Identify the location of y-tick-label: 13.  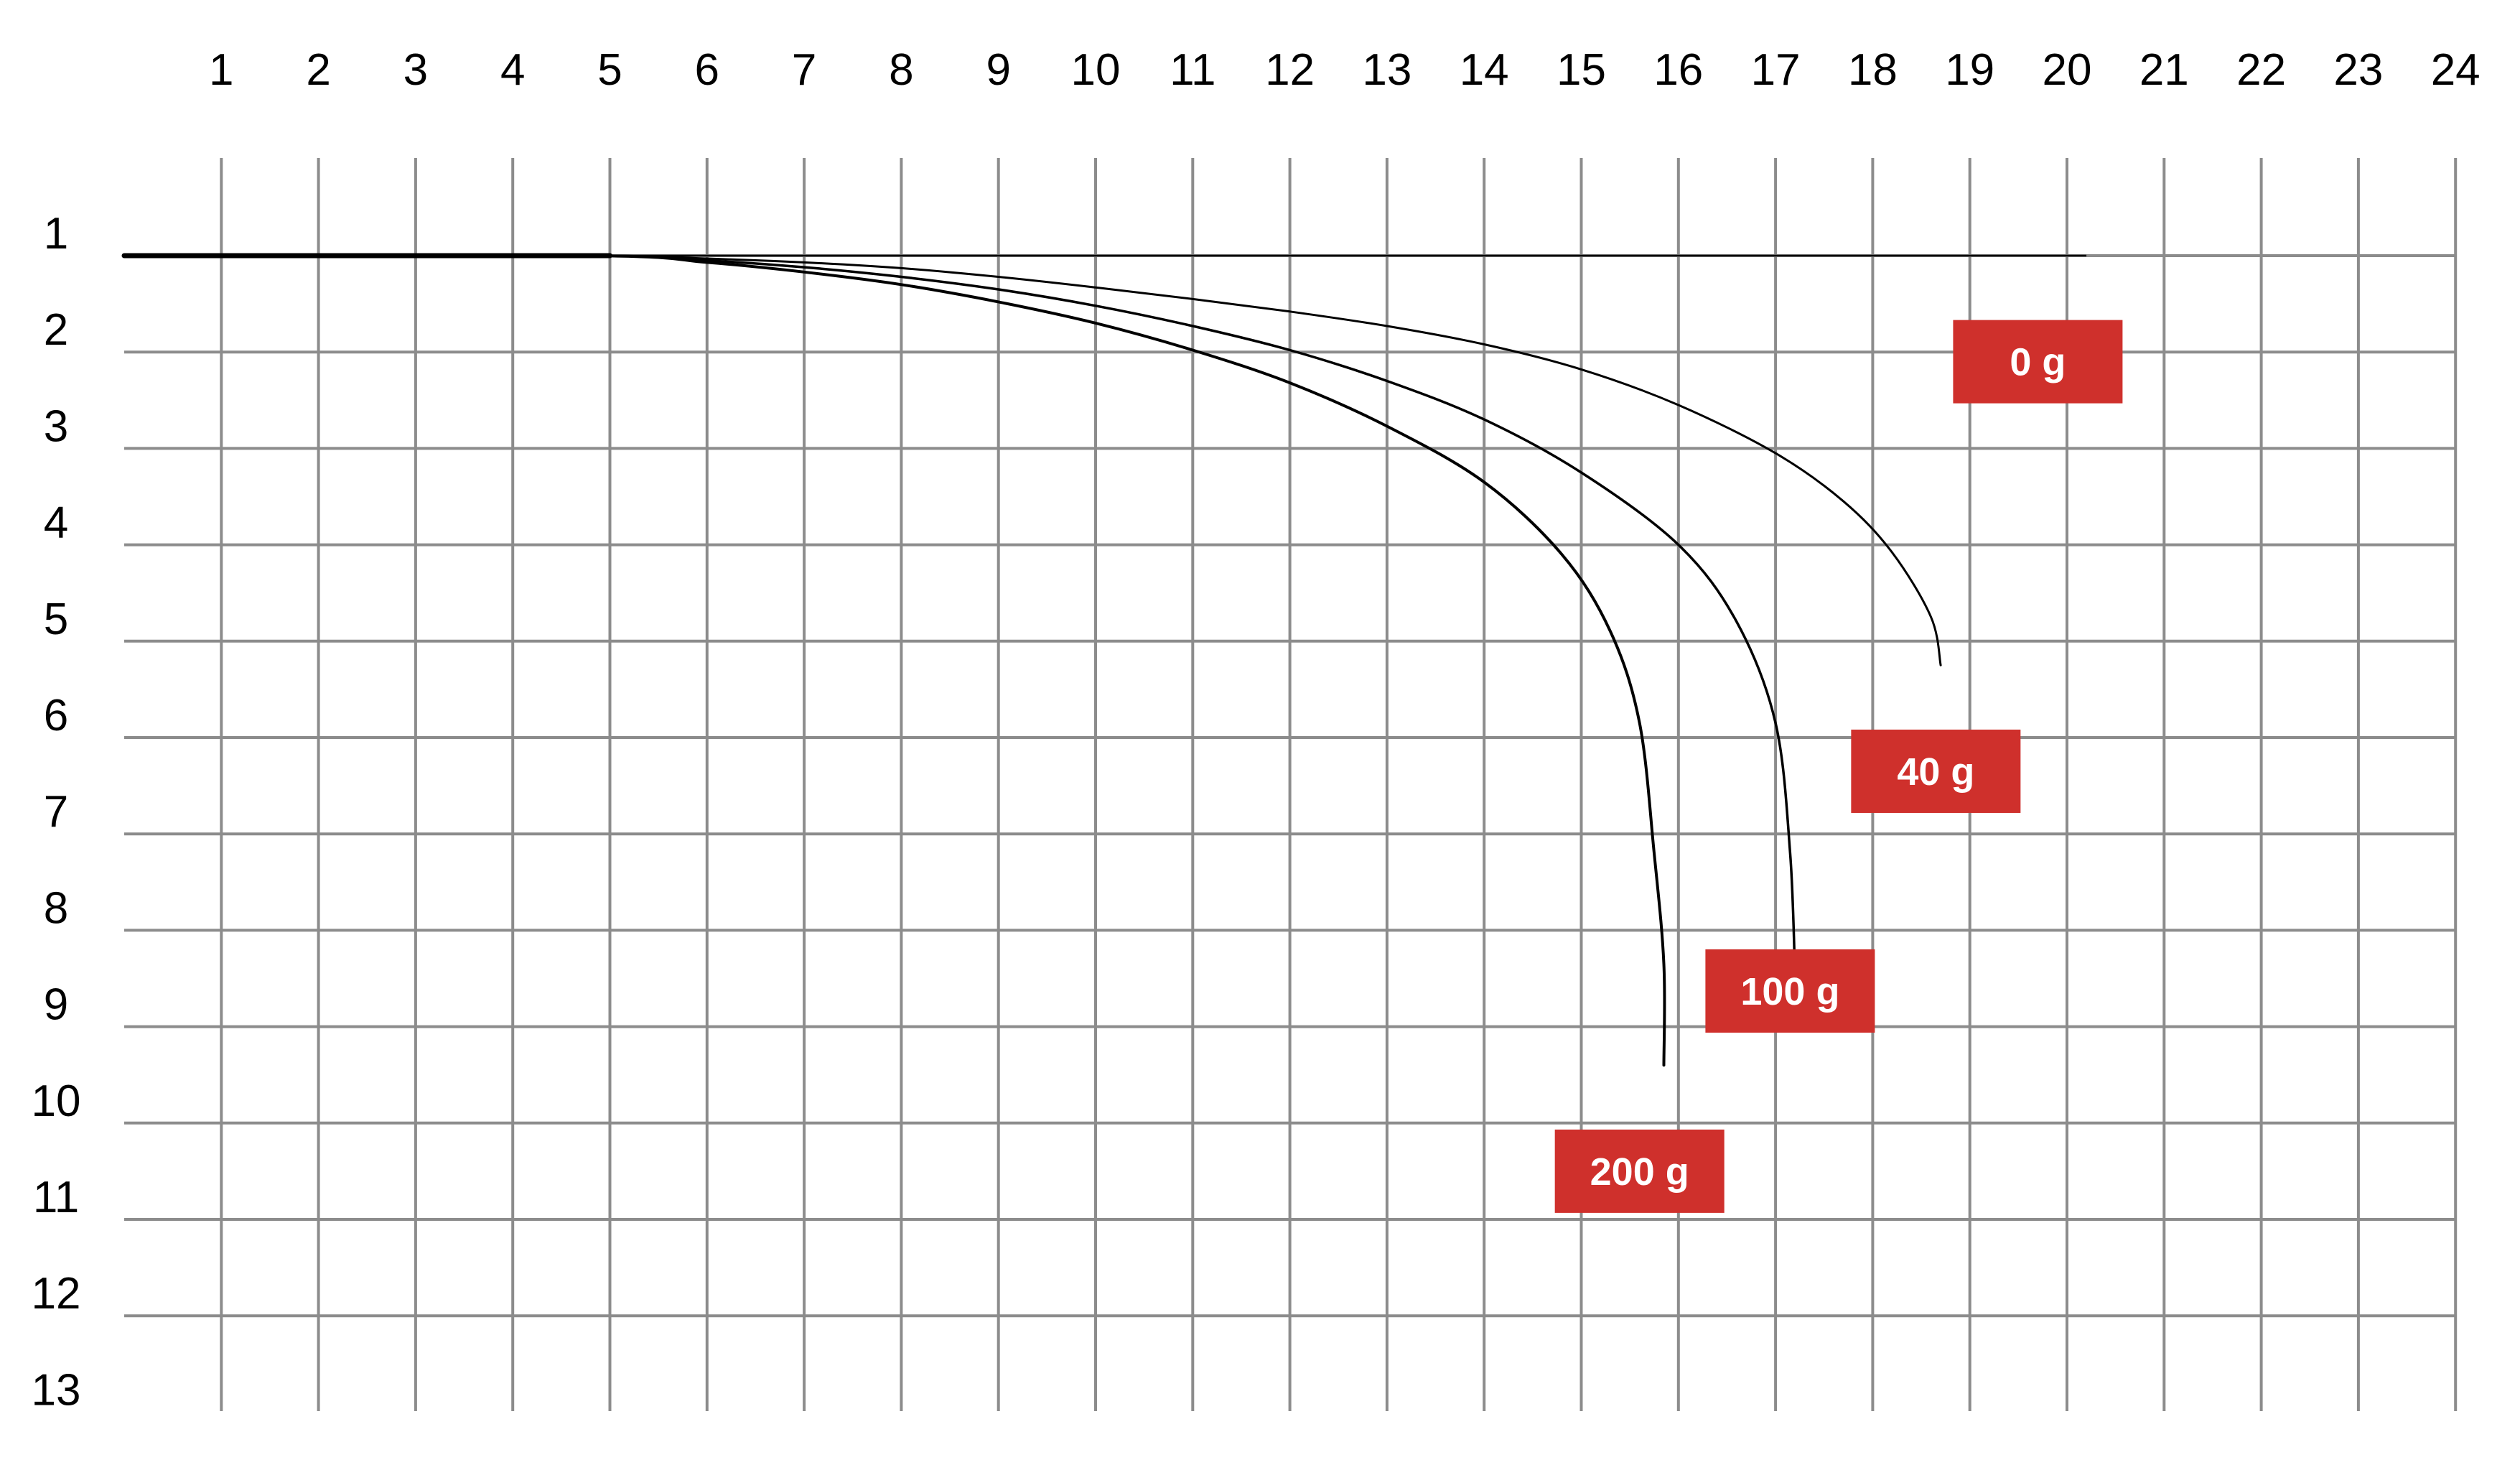
(56, 1390).